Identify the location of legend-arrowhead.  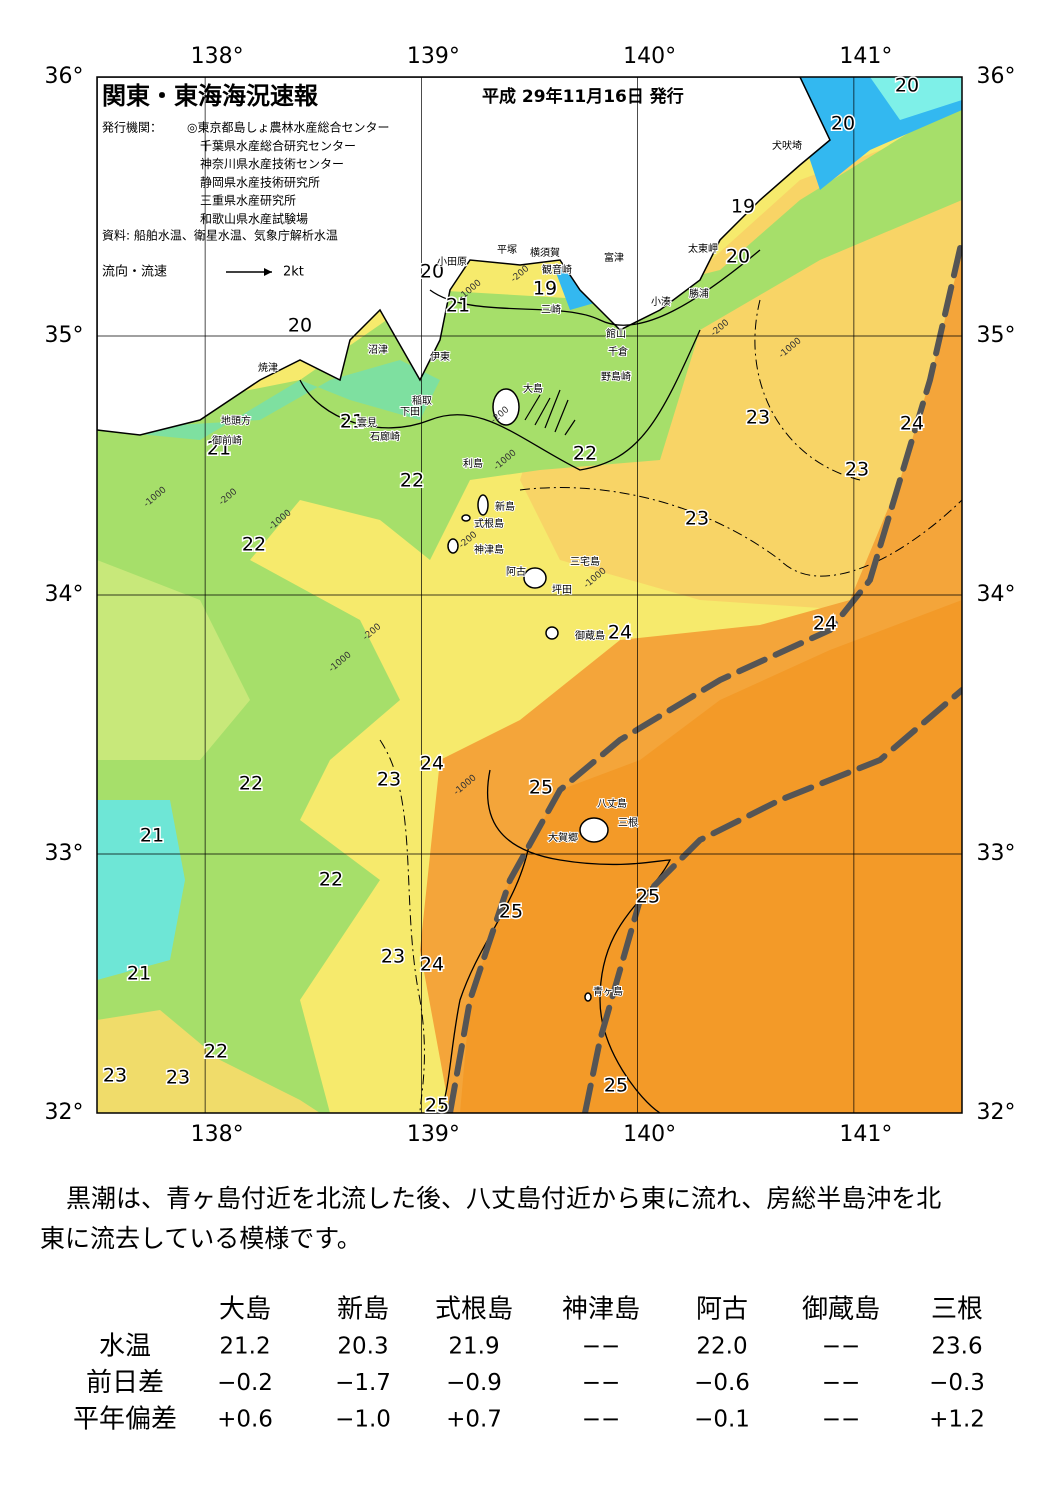
(268, 272).